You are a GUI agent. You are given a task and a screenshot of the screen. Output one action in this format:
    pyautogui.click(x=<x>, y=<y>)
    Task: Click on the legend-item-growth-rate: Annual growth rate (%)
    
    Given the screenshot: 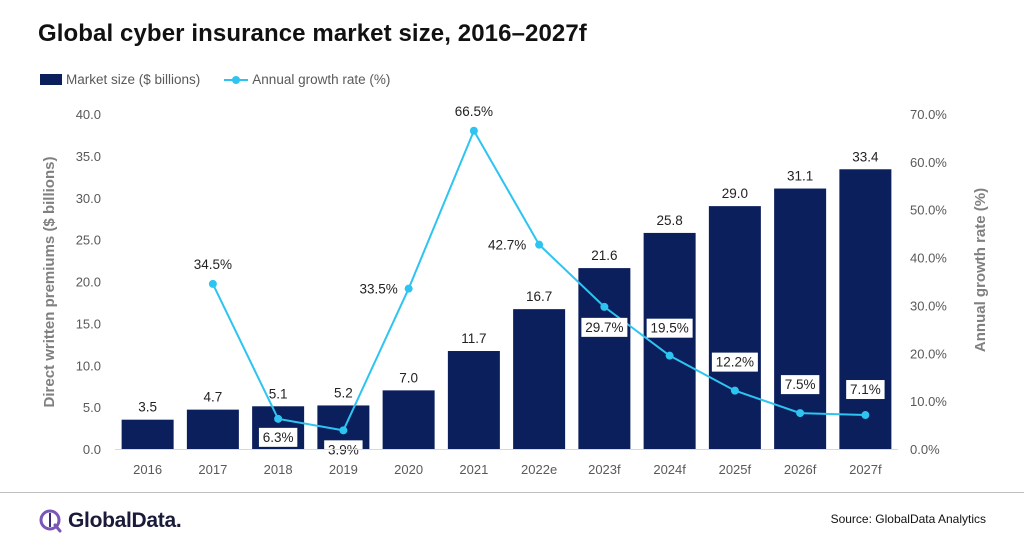 What is the action you would take?
    pyautogui.click(x=307, y=79)
    